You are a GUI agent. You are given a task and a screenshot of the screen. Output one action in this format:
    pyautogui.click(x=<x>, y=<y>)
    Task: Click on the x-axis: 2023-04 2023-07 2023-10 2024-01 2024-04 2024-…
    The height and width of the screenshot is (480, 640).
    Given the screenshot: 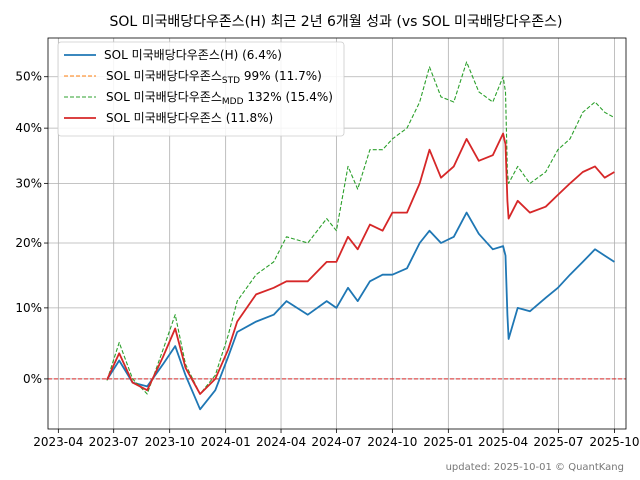 What is the action you would take?
    pyautogui.click(x=336, y=439)
    